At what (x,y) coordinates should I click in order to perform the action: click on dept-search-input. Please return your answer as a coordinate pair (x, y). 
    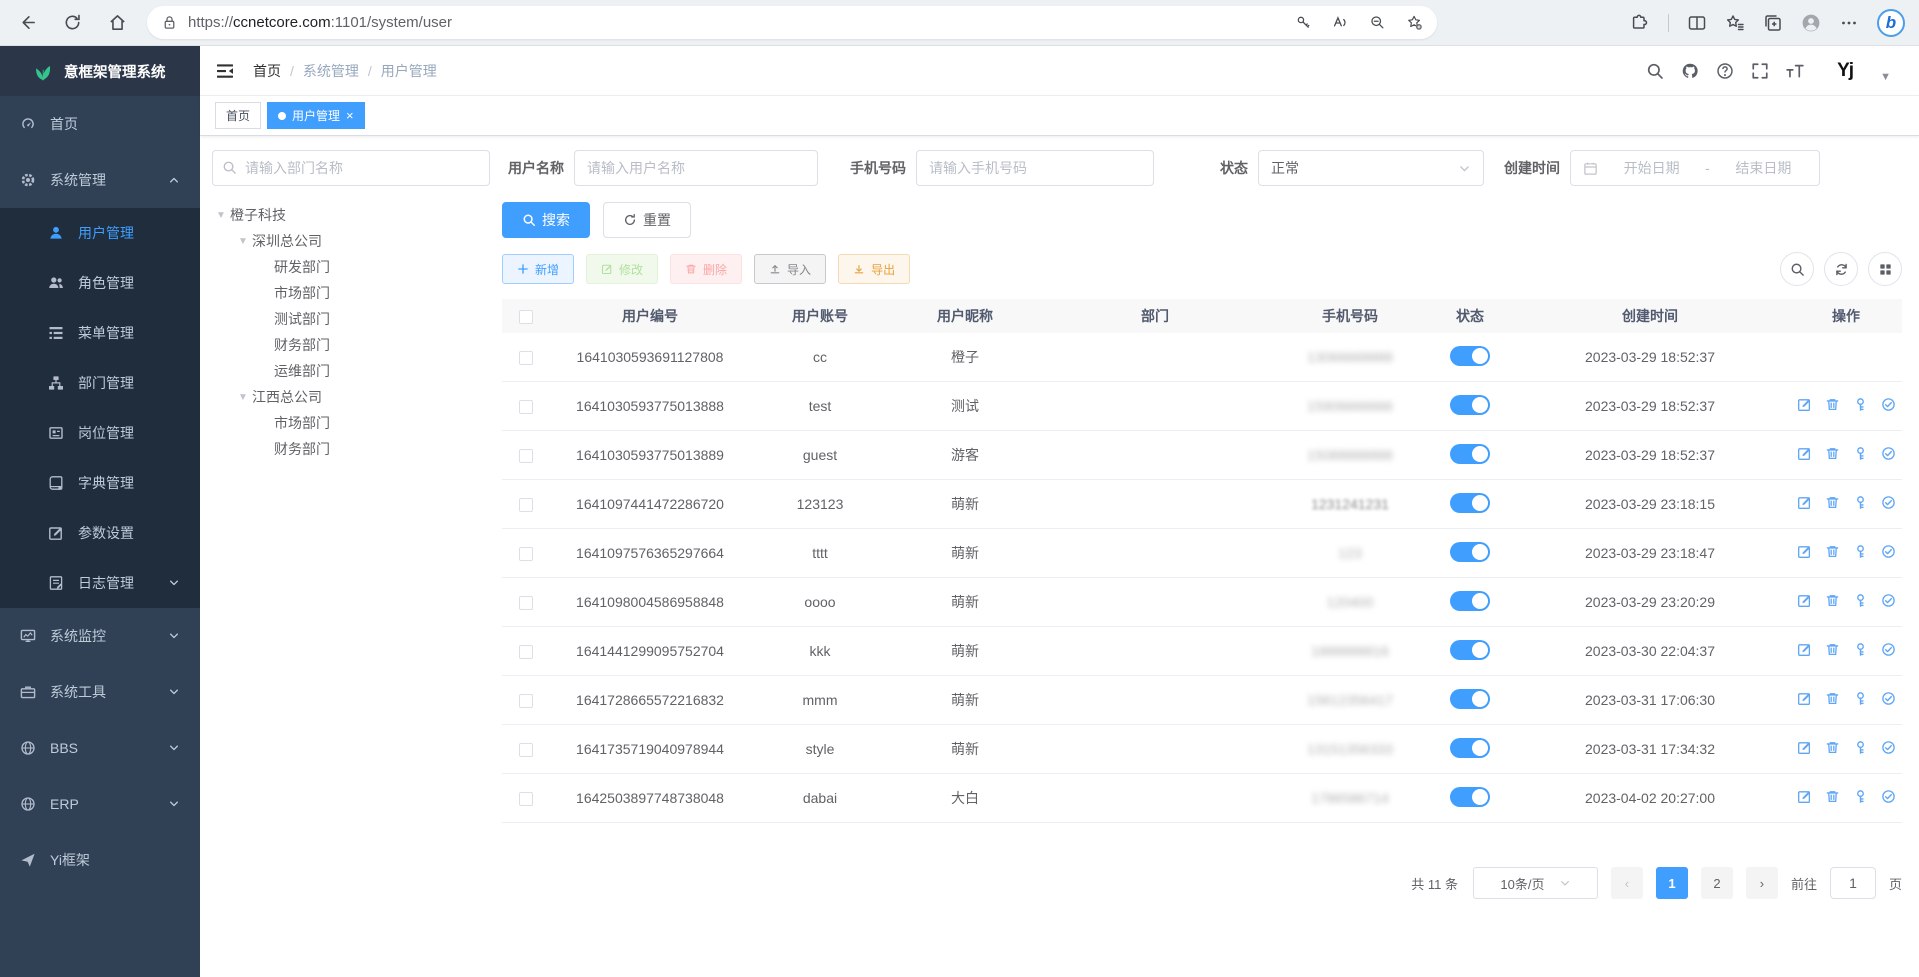
    Looking at the image, I should click on (351, 168).